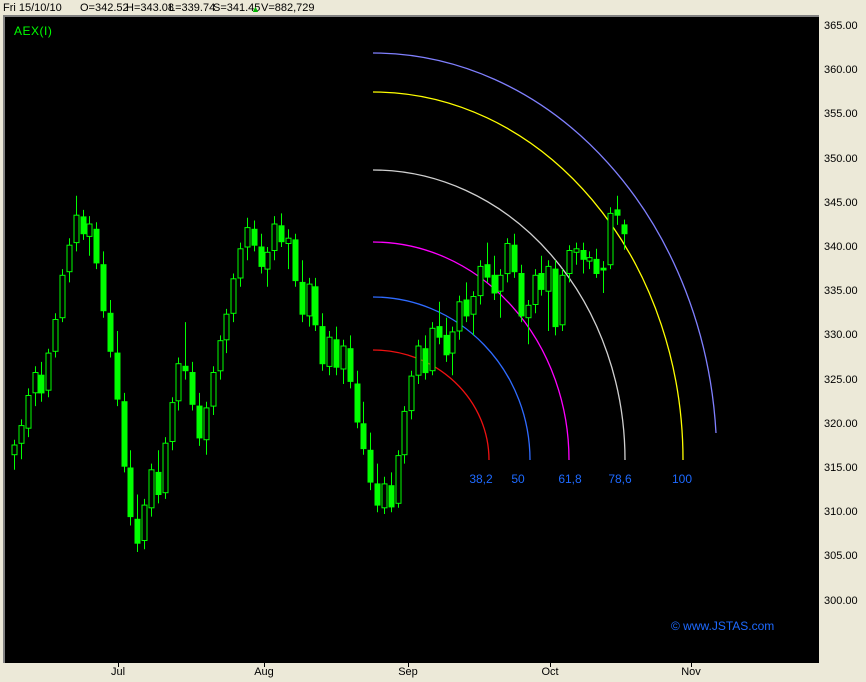  Describe the element at coordinates (237, 8) in the screenshot. I see `quote-settle: S=341.45` at that location.